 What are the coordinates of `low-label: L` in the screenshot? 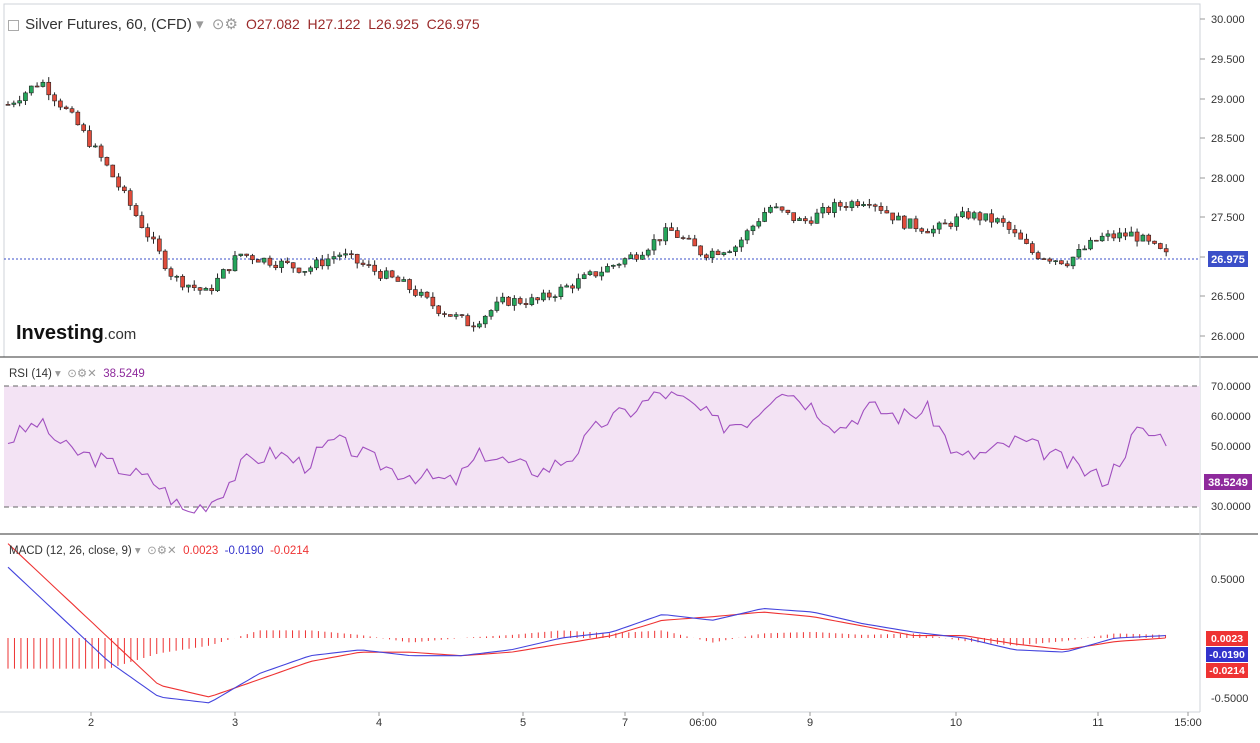 It's located at (372, 24).